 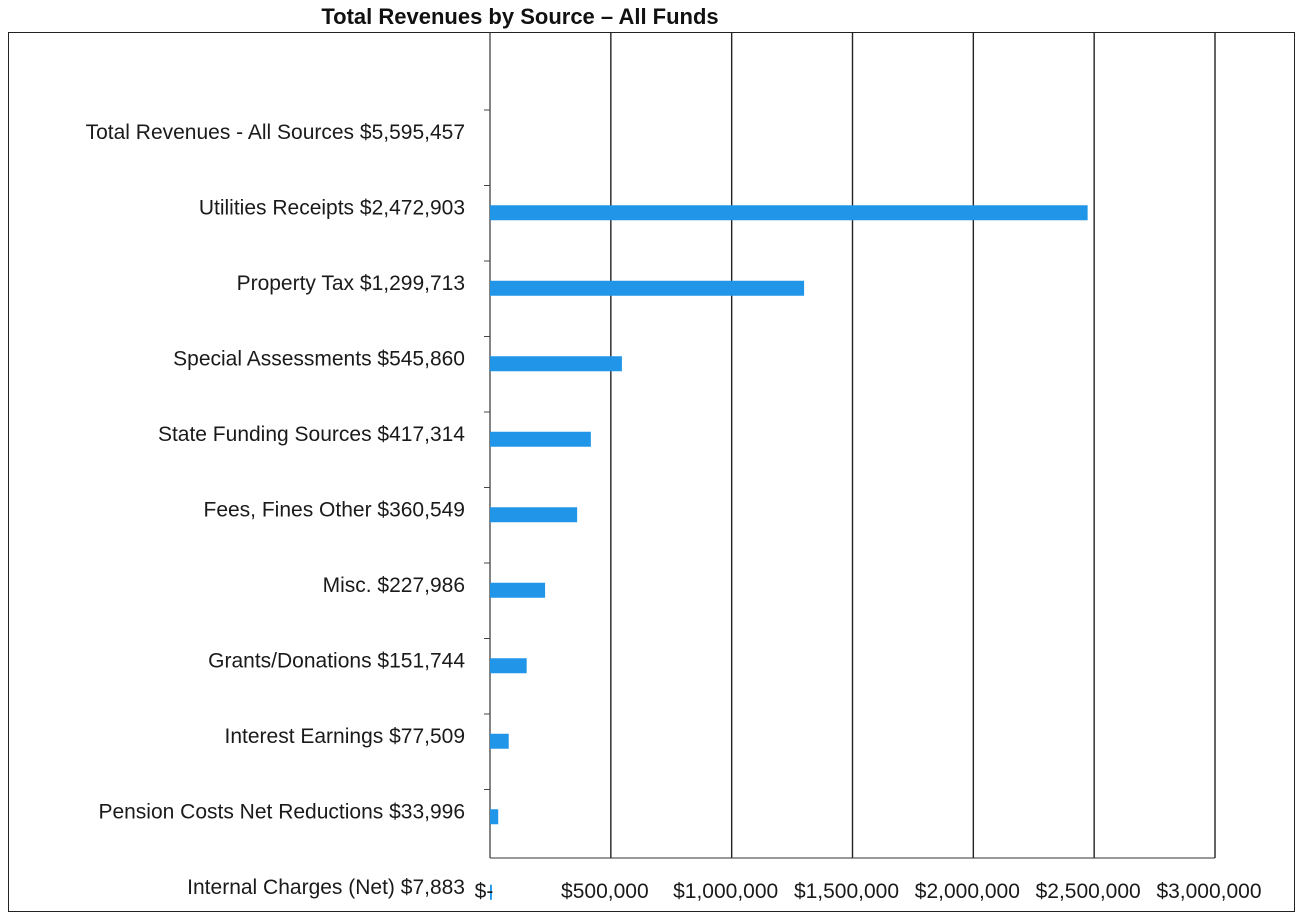 I want to click on x-tick-label-4: $2,000,000, so click(x=967, y=891).